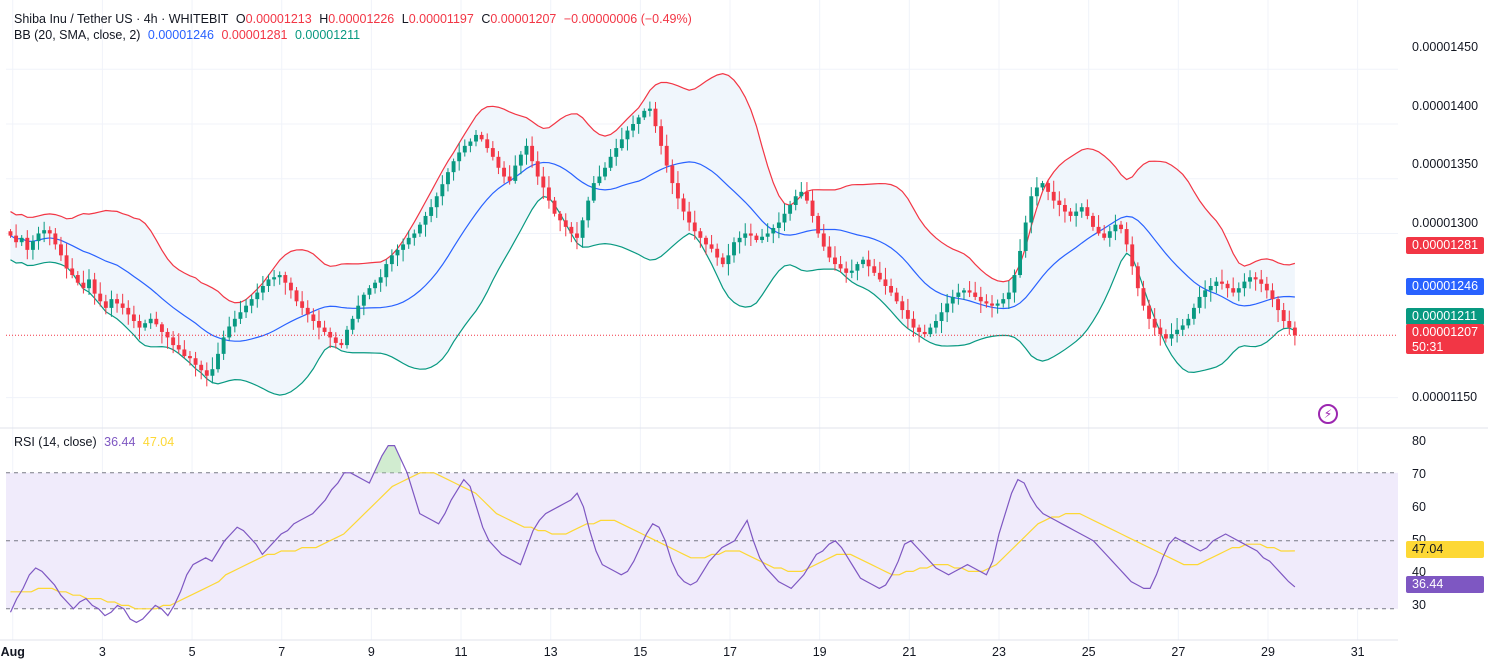  I want to click on bb-basis-tag: 0.00001246, so click(1445, 286).